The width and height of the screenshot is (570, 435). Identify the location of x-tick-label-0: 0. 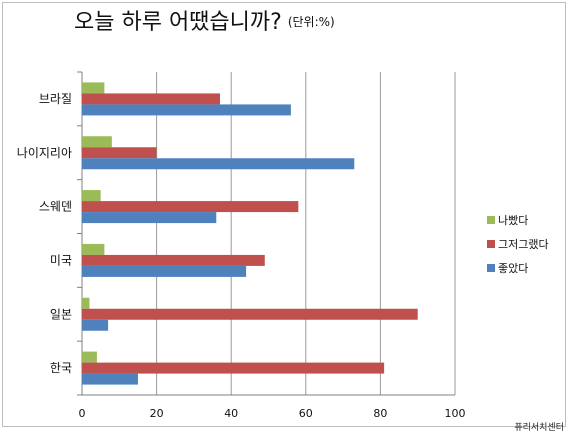
(82, 413).